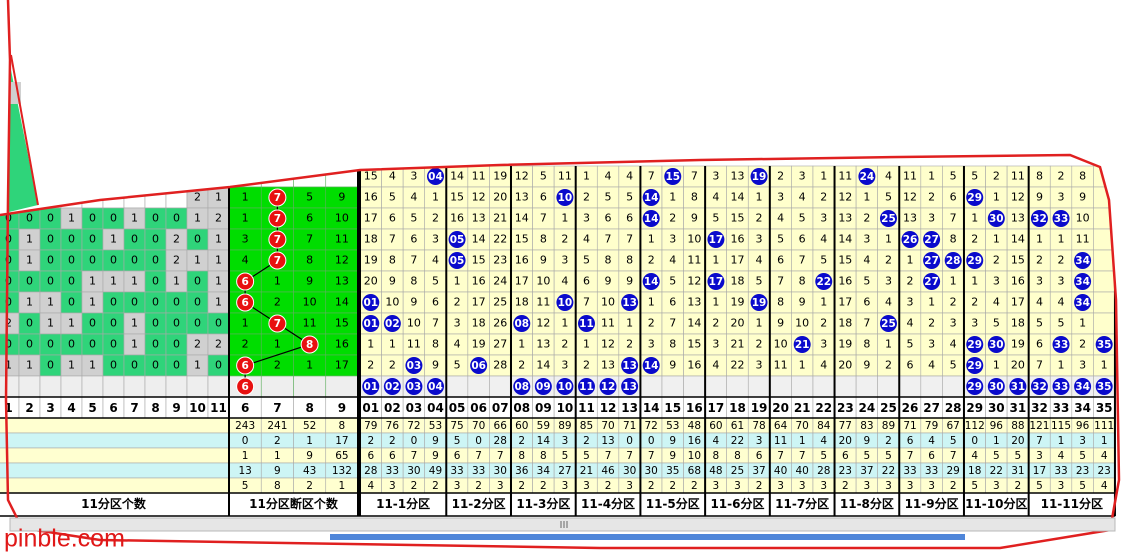 The height and width of the screenshot is (554, 1124). I want to click on cell-value: 27, so click(500, 344).